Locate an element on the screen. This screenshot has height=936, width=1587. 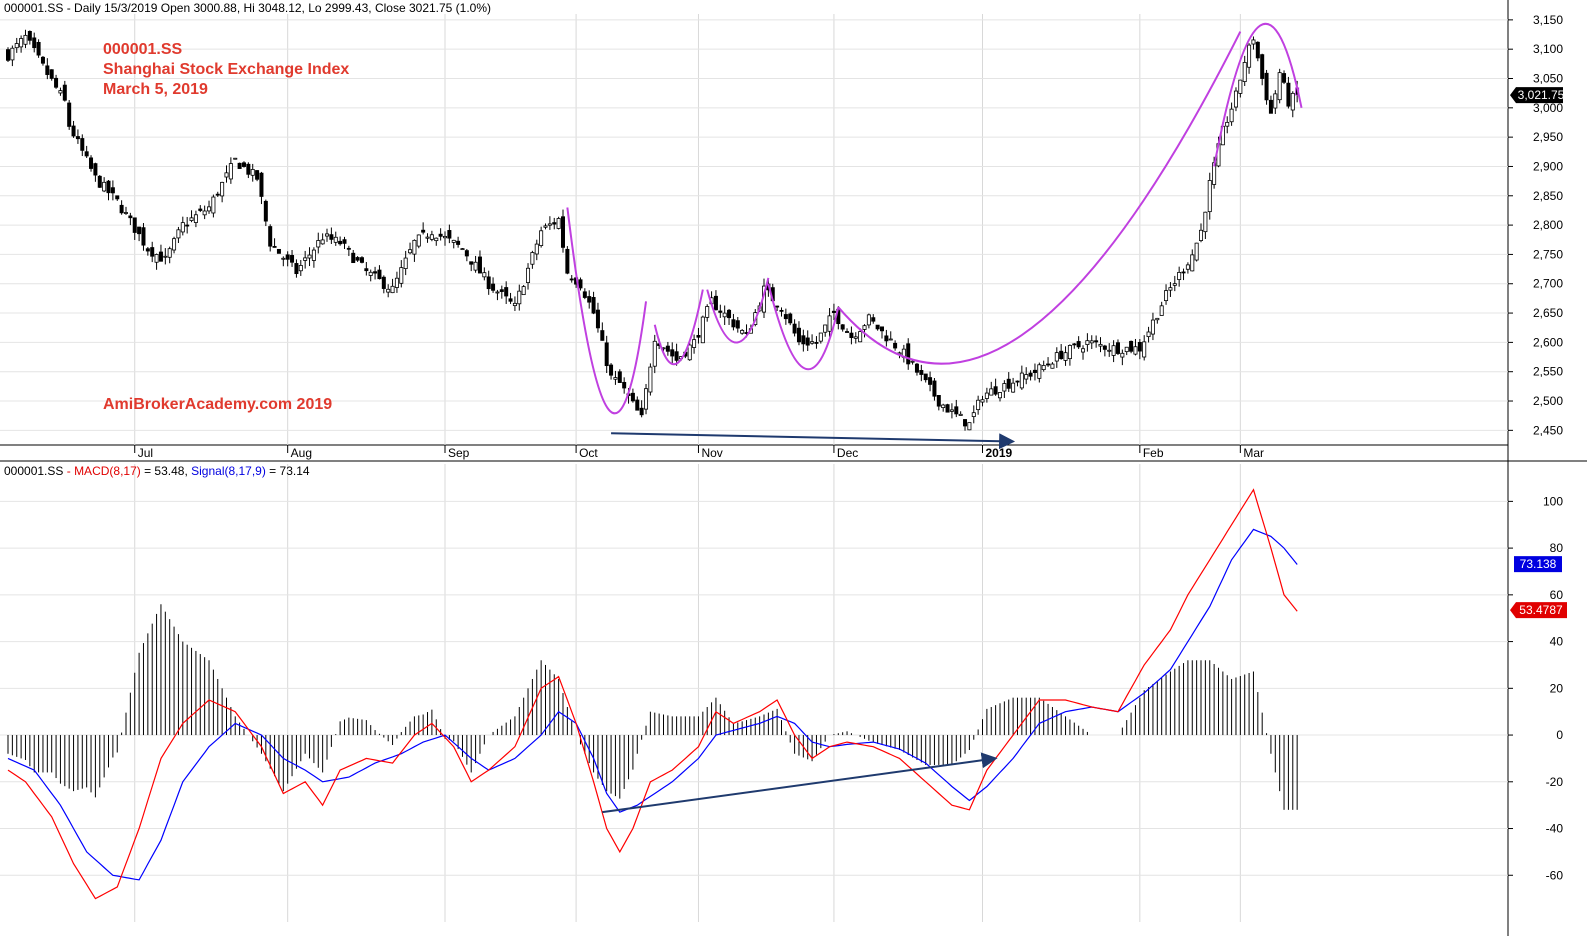
macd-trend-arrow is located at coordinates (800, 783).